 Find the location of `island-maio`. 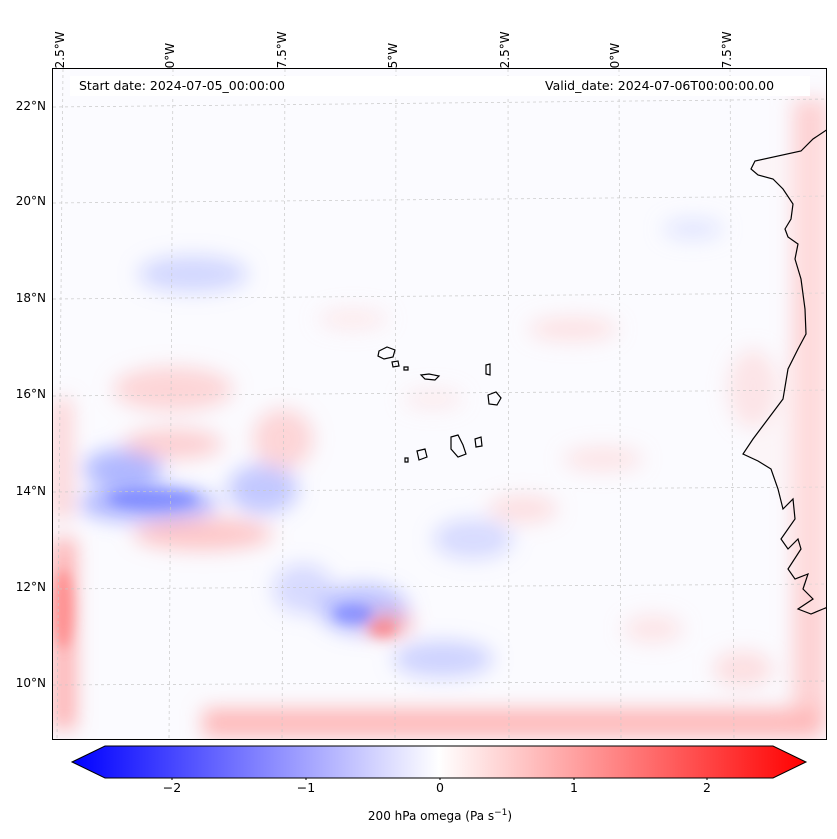

island-maio is located at coordinates (478, 442).